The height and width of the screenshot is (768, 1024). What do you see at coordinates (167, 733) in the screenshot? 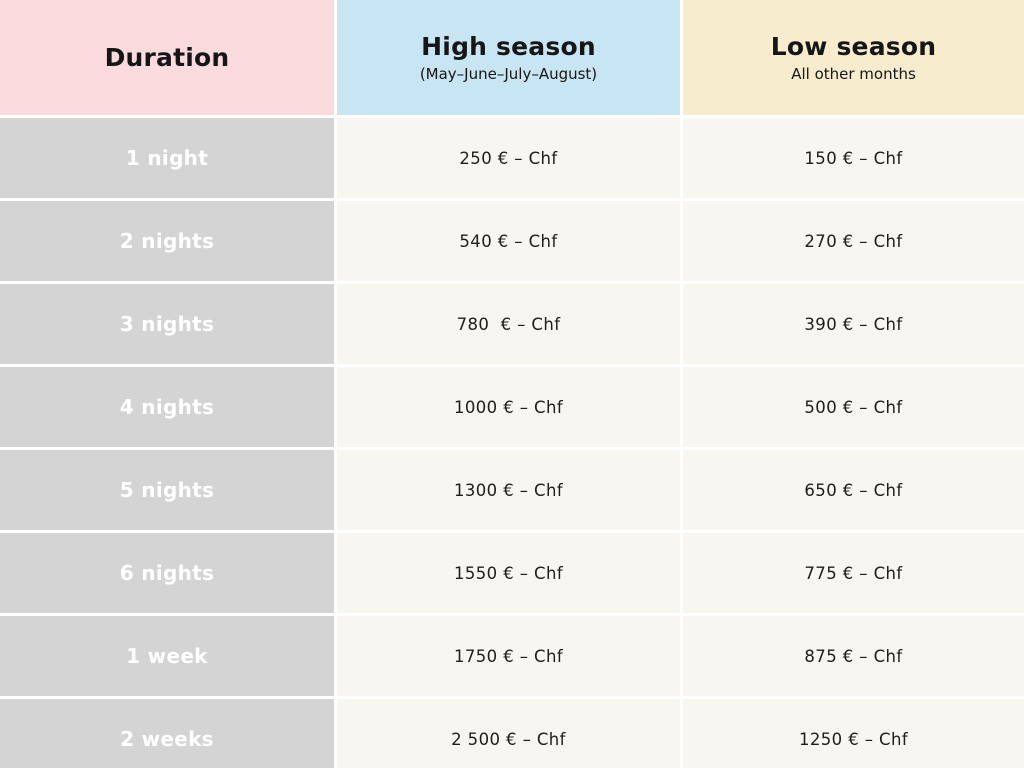
I see `duration-cell: 2 weeks` at bounding box center [167, 733].